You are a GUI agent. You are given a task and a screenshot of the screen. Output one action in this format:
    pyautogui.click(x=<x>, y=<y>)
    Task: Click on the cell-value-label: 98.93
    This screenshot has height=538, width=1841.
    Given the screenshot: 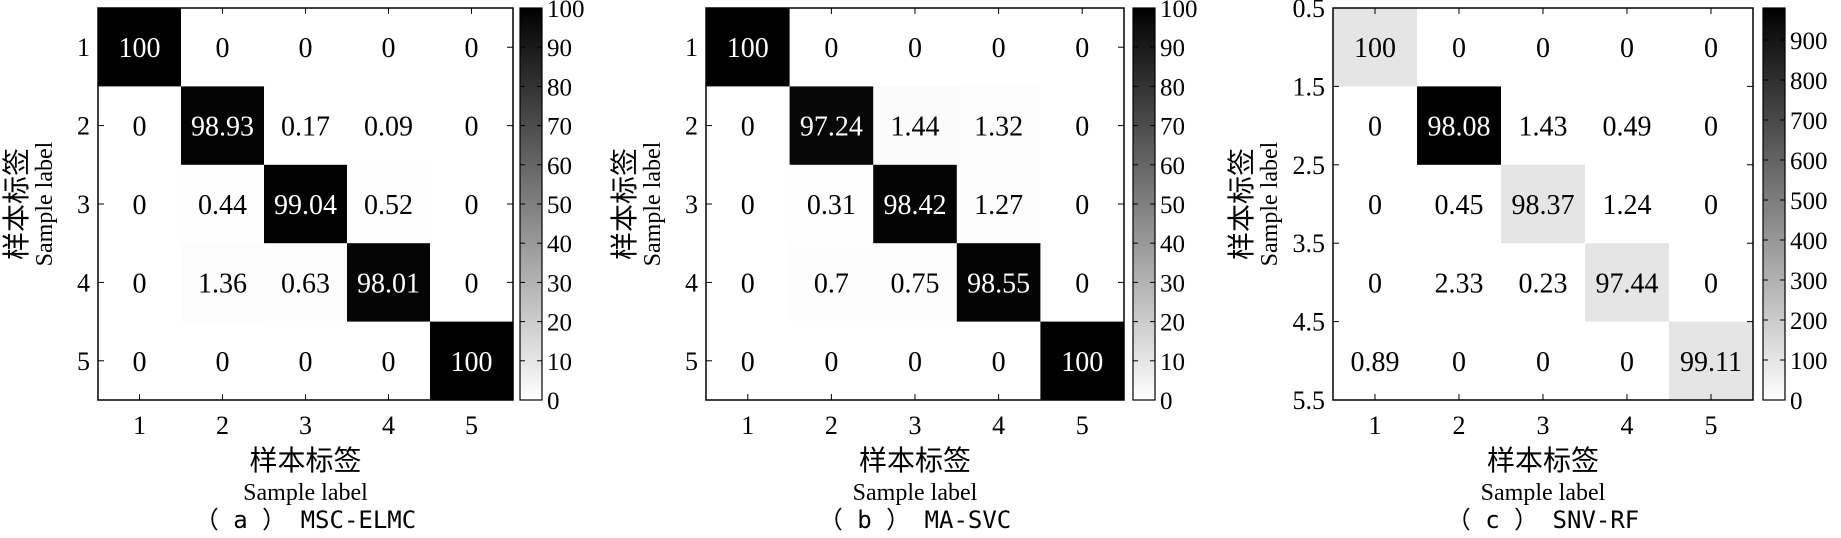 What is the action you would take?
    pyautogui.click(x=222, y=127)
    